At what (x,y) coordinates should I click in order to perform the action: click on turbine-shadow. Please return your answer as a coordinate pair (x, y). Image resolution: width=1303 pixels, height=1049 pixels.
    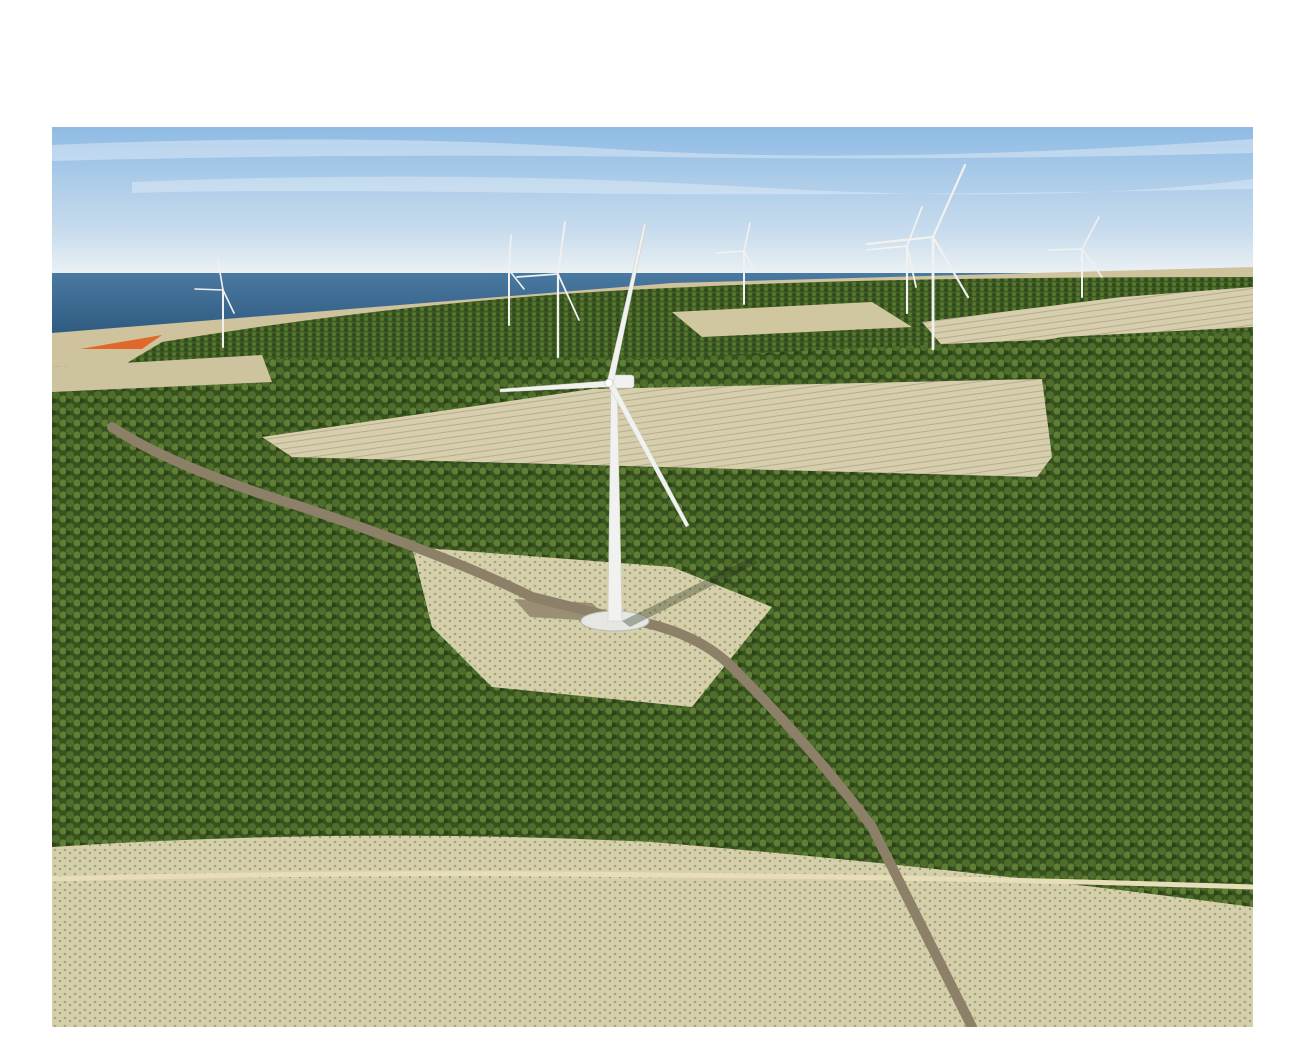
    Looking at the image, I should click on (690, 592).